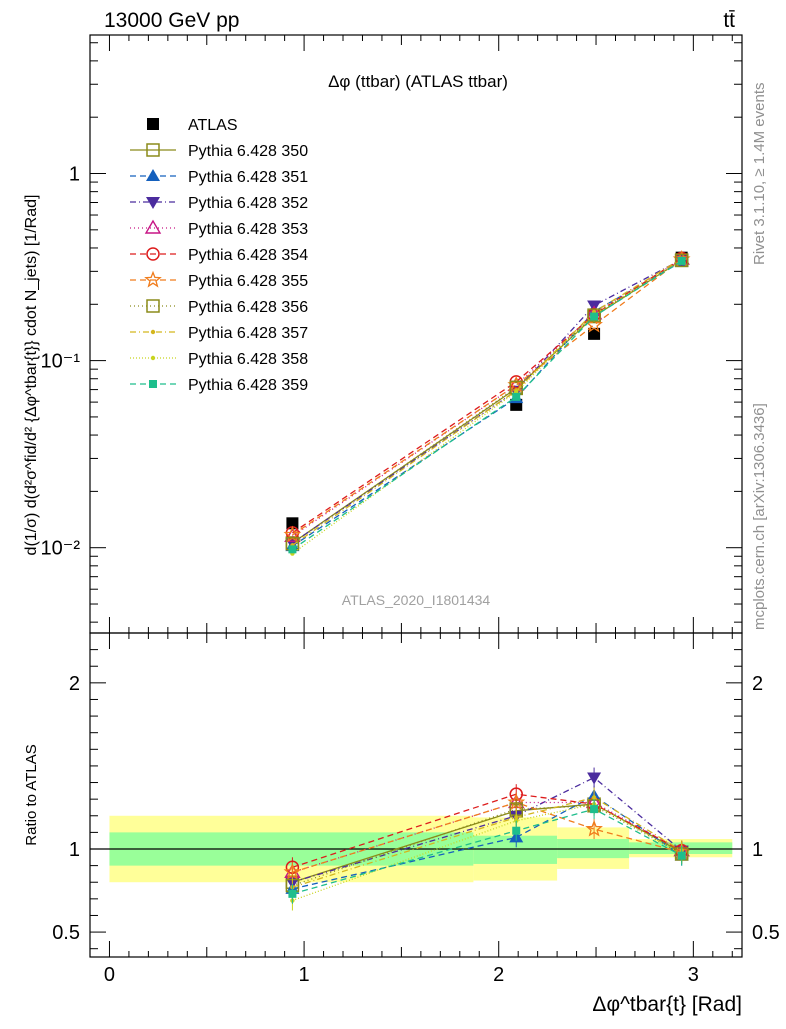  I want to click on legend-entry-pythia-6-428-357: Pythia 6.428 357, so click(219, 333).